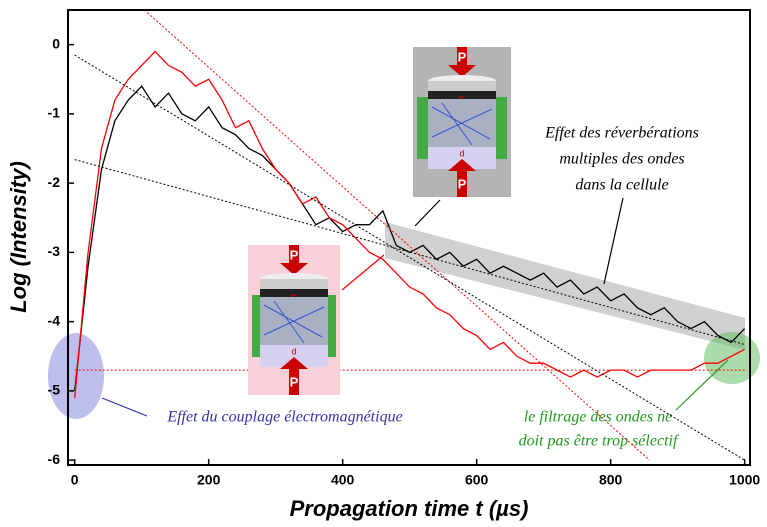  What do you see at coordinates (54, 182) in the screenshot?
I see `y-tick-label: -2` at bounding box center [54, 182].